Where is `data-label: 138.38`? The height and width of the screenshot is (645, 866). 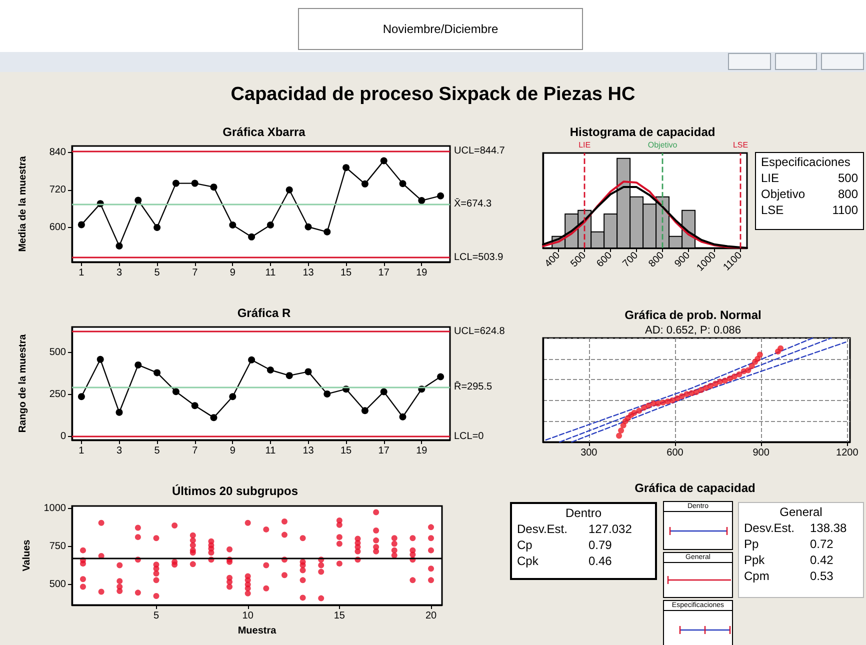 data-label: 138.38 is located at coordinates (829, 528).